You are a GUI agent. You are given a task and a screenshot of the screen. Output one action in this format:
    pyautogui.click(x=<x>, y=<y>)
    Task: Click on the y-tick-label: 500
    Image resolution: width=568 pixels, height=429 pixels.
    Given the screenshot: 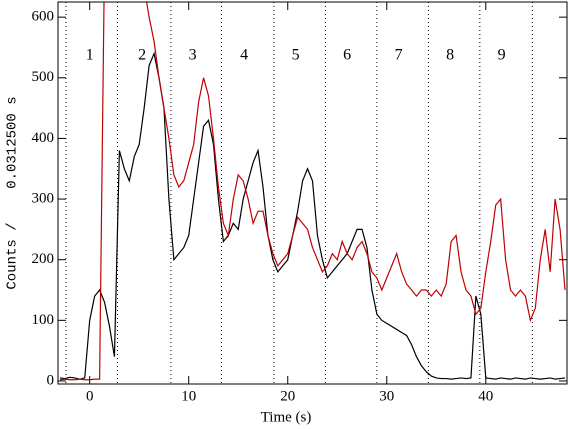 What is the action you would take?
    pyautogui.click(x=43, y=77)
    